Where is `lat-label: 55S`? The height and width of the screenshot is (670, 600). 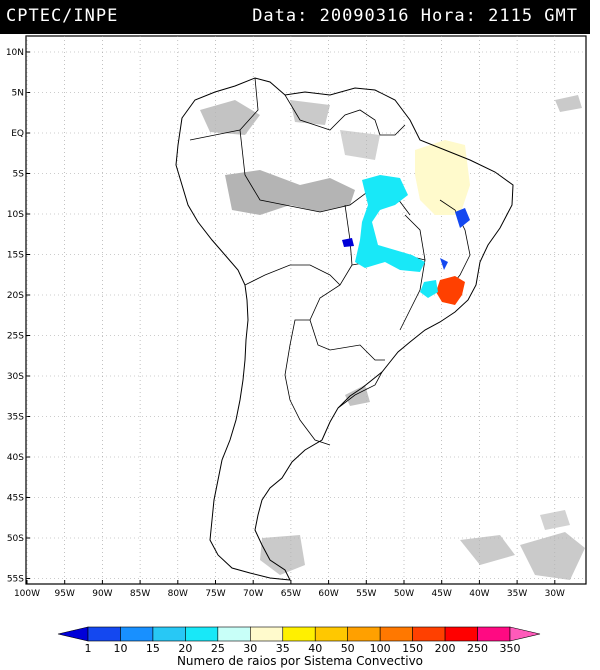 lat-label: 55S is located at coordinates (15, 580).